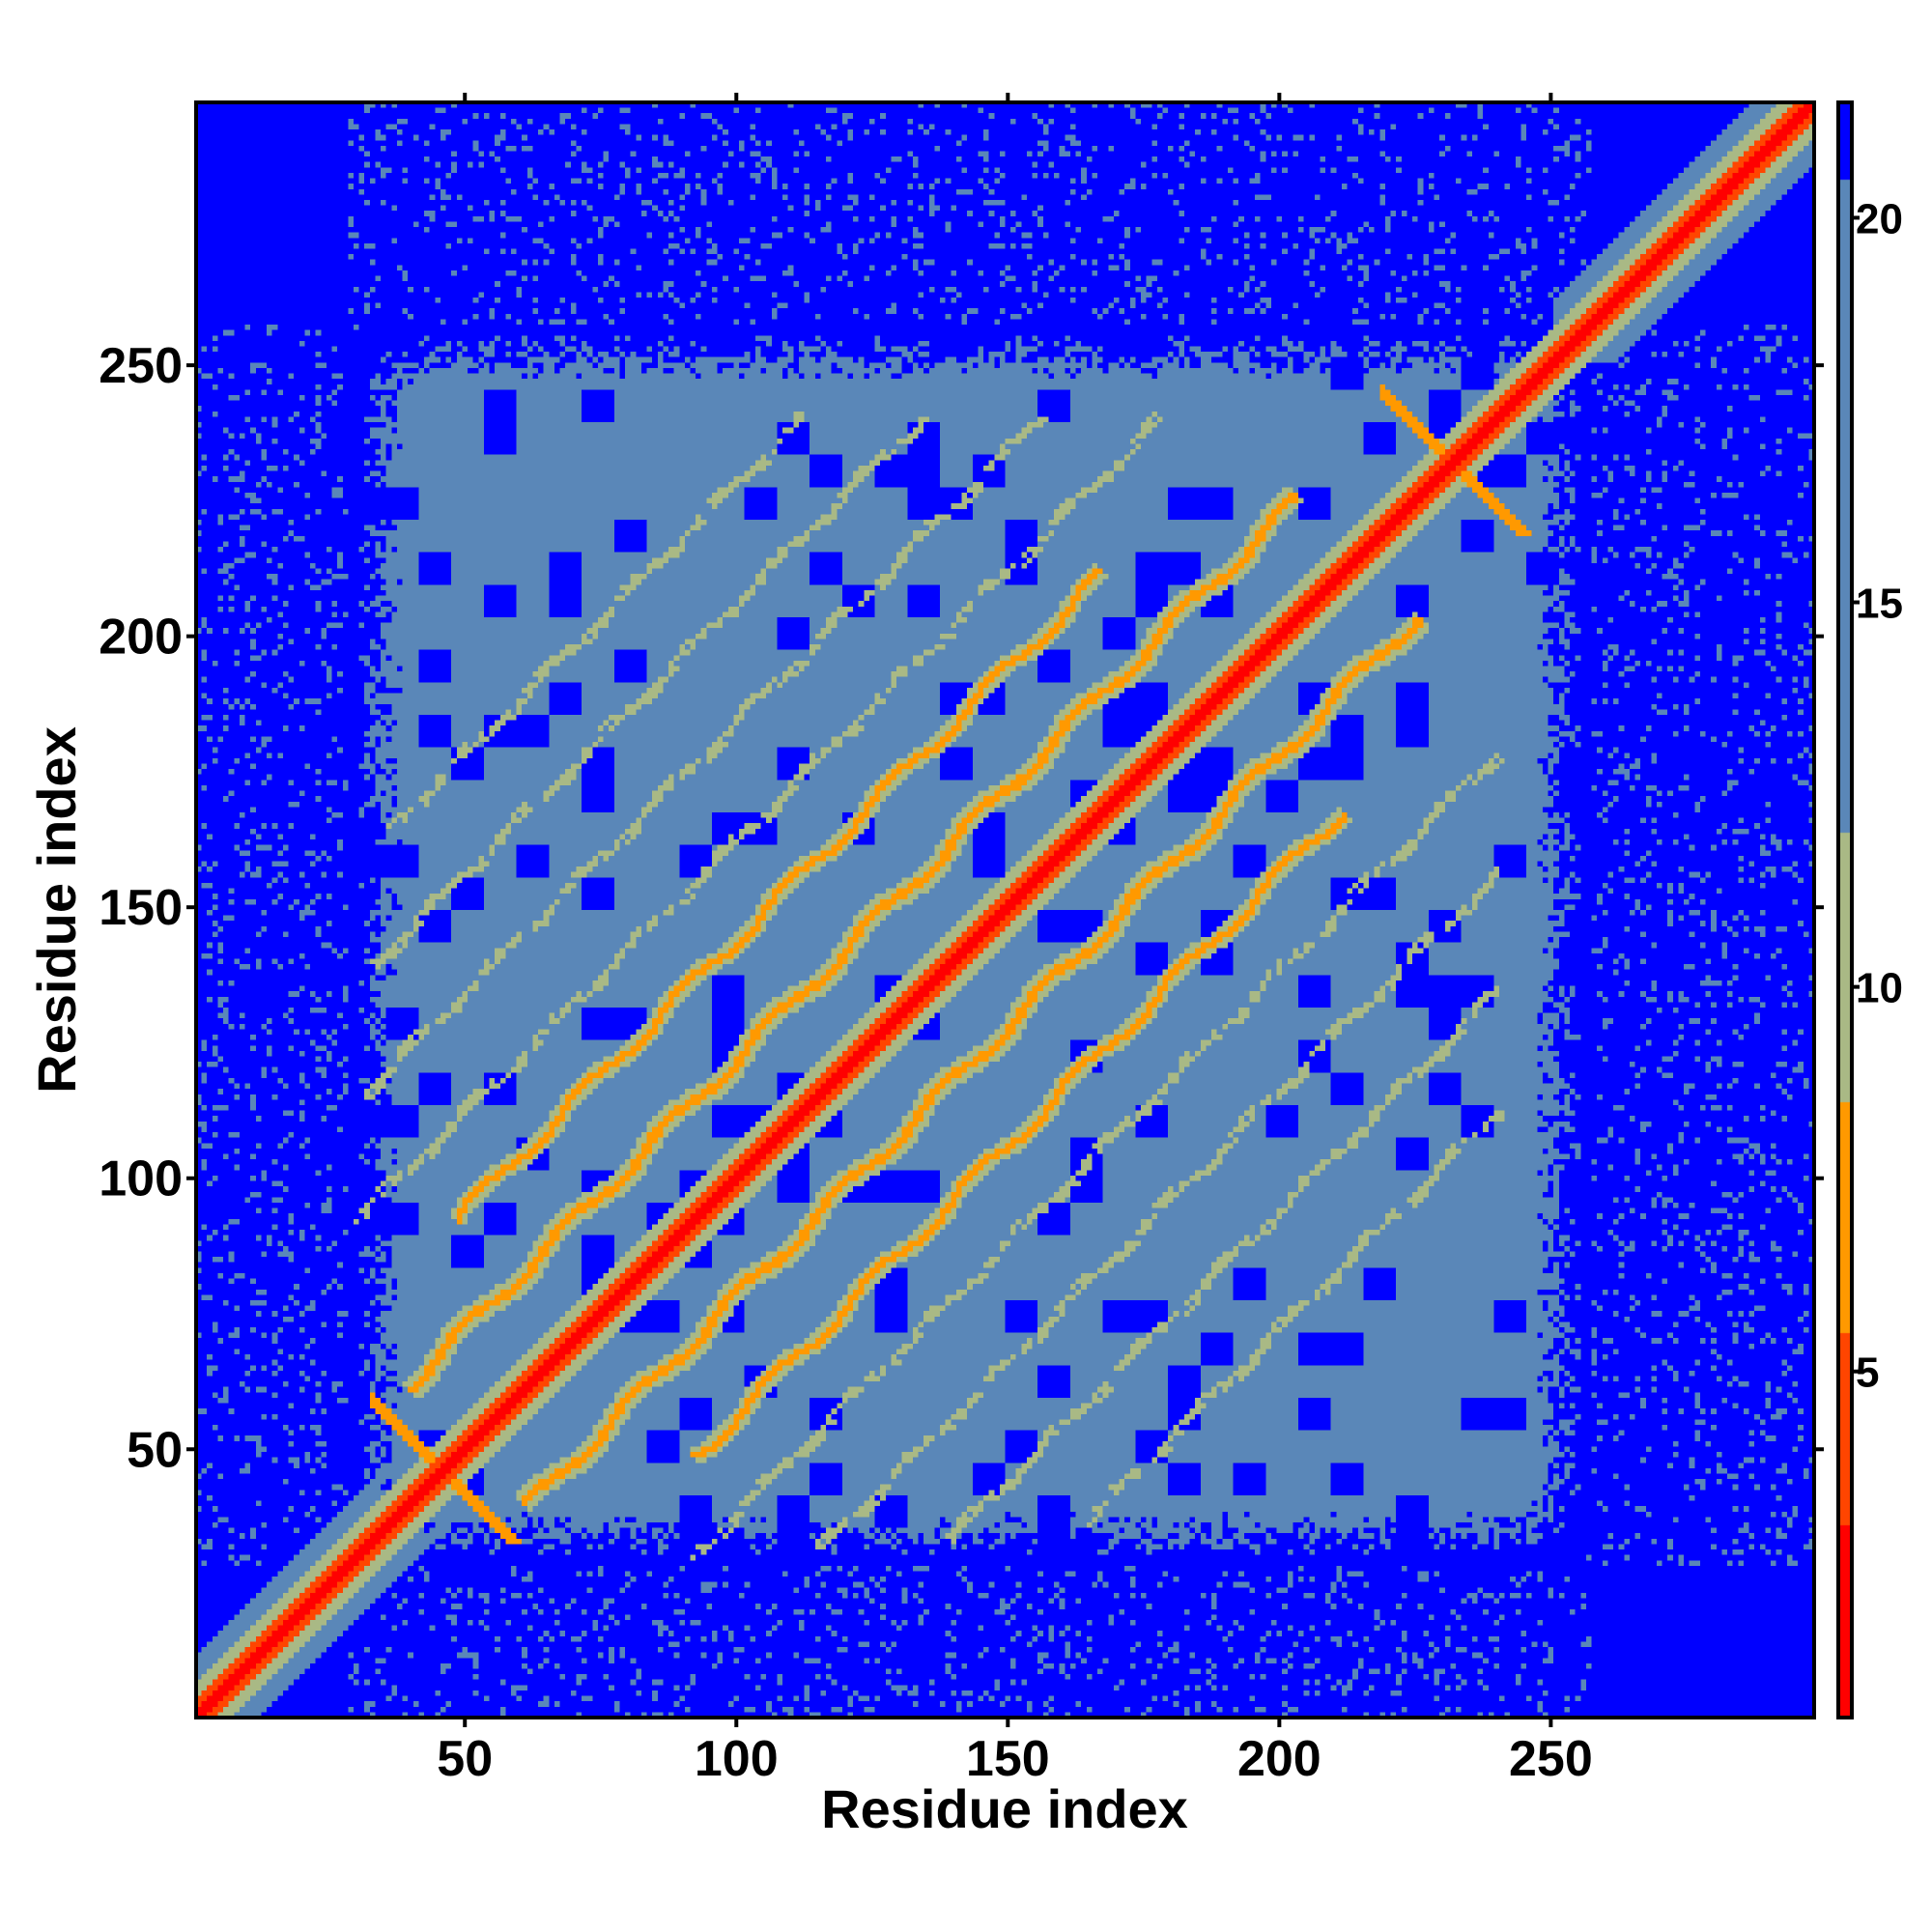 Image resolution: width=1932 pixels, height=1932 pixels. What do you see at coordinates (1005, 1808) in the screenshot?
I see `x-axis-title: Residue index` at bounding box center [1005, 1808].